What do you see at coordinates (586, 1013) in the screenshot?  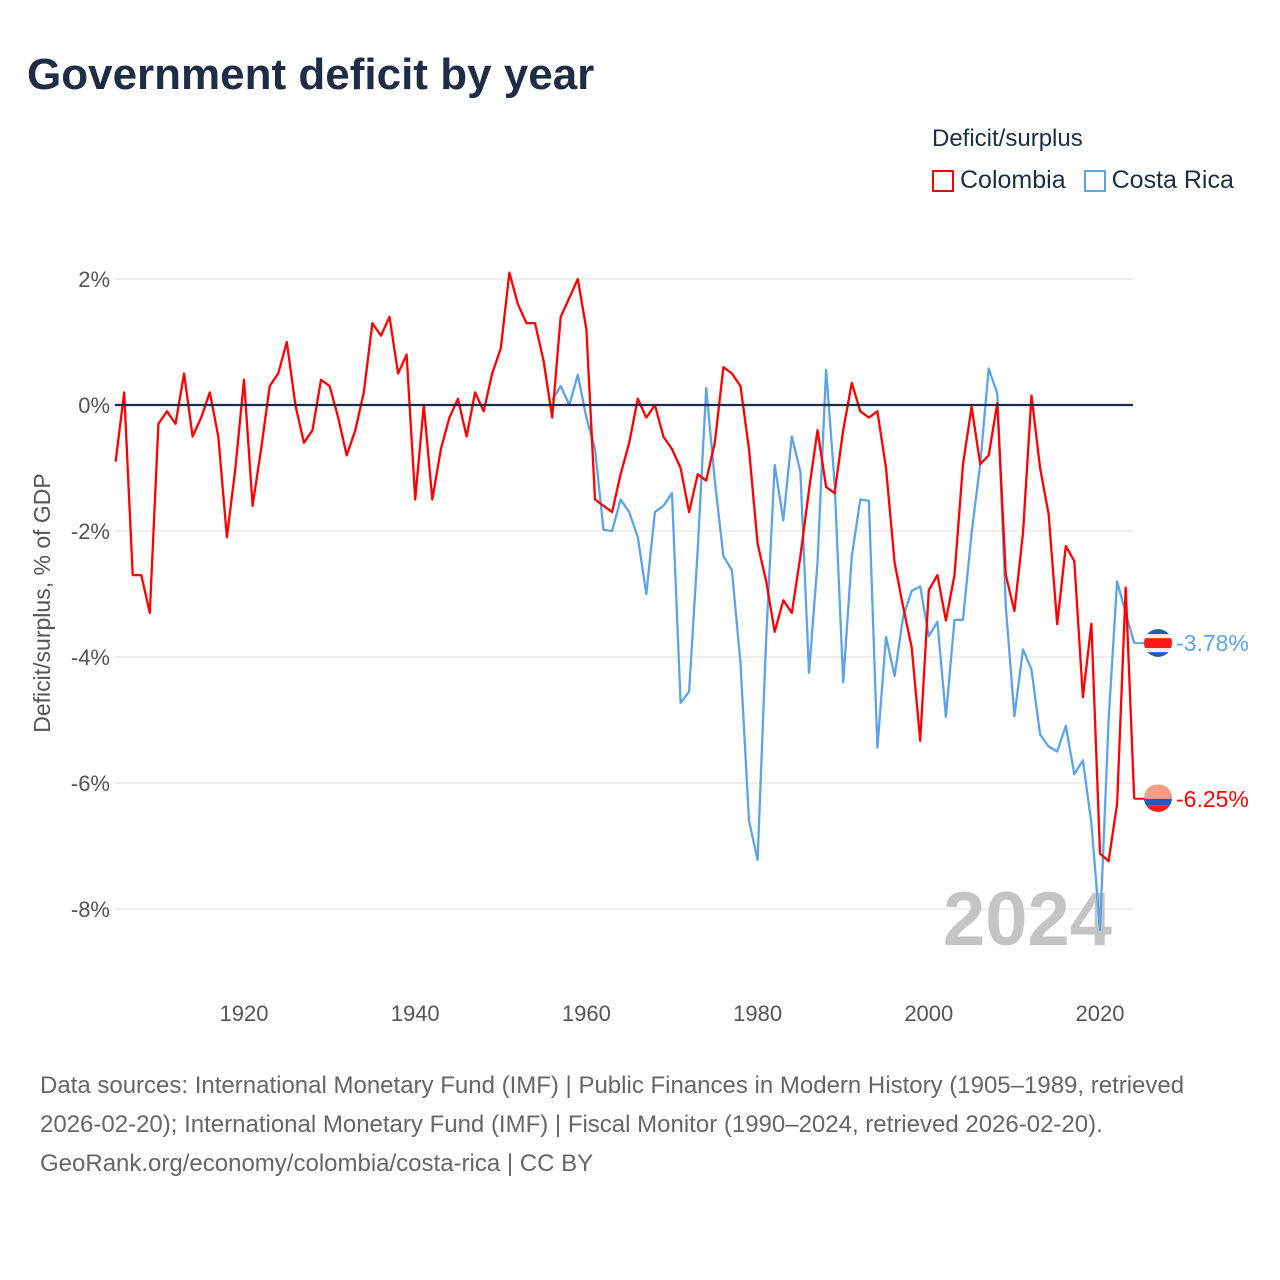 I see `x-tick-label: 1960` at bounding box center [586, 1013].